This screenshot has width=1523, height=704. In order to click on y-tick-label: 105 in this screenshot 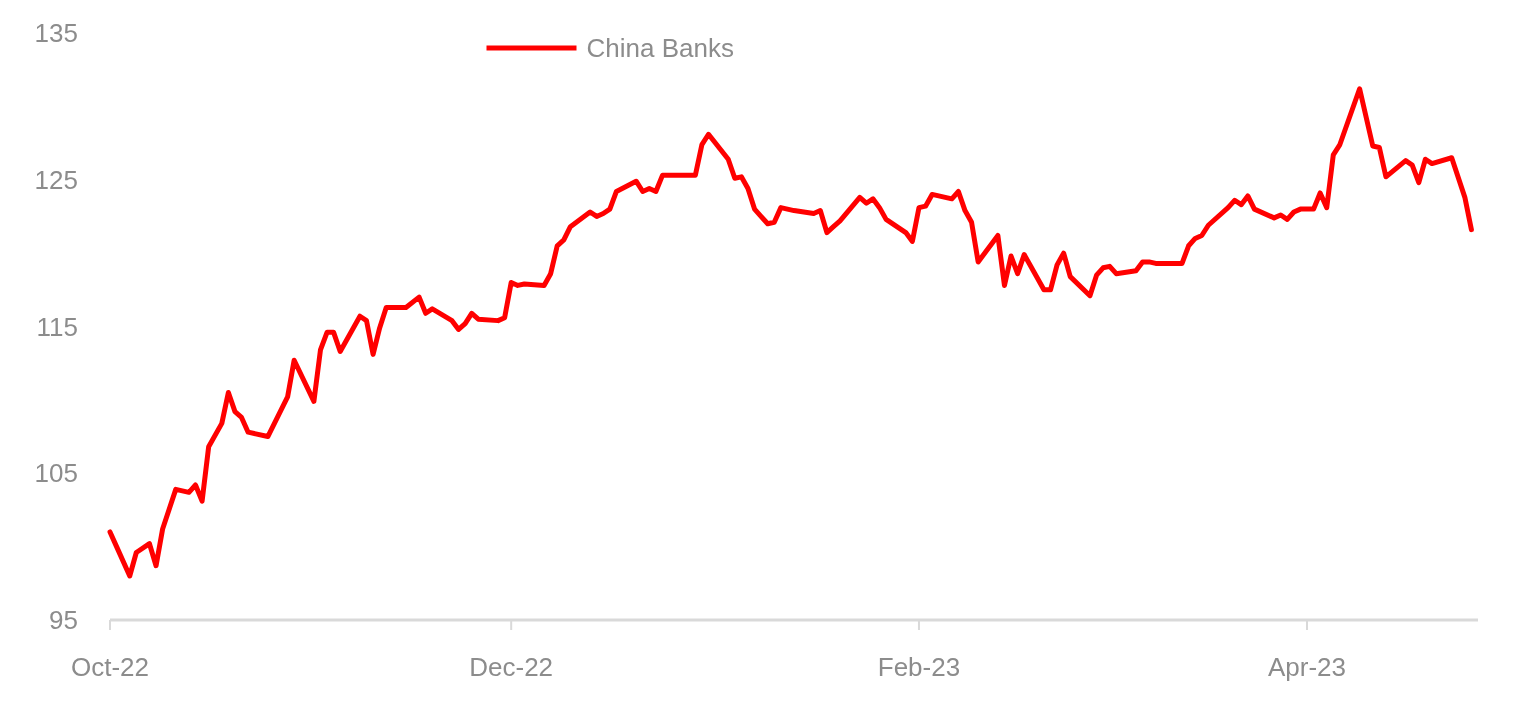, I will do `click(56, 473)`.